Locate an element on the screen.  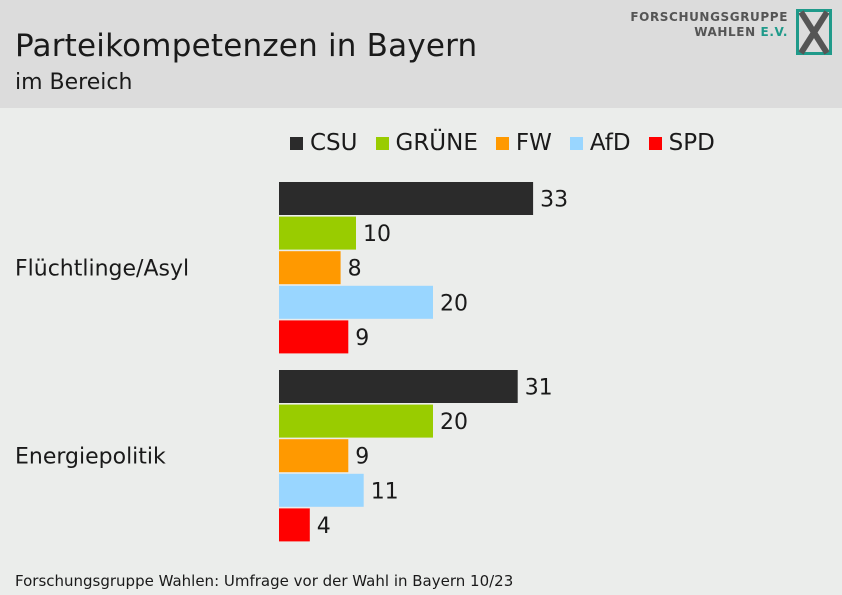
legend-item-fw: FW is located at coordinates (523, 143).